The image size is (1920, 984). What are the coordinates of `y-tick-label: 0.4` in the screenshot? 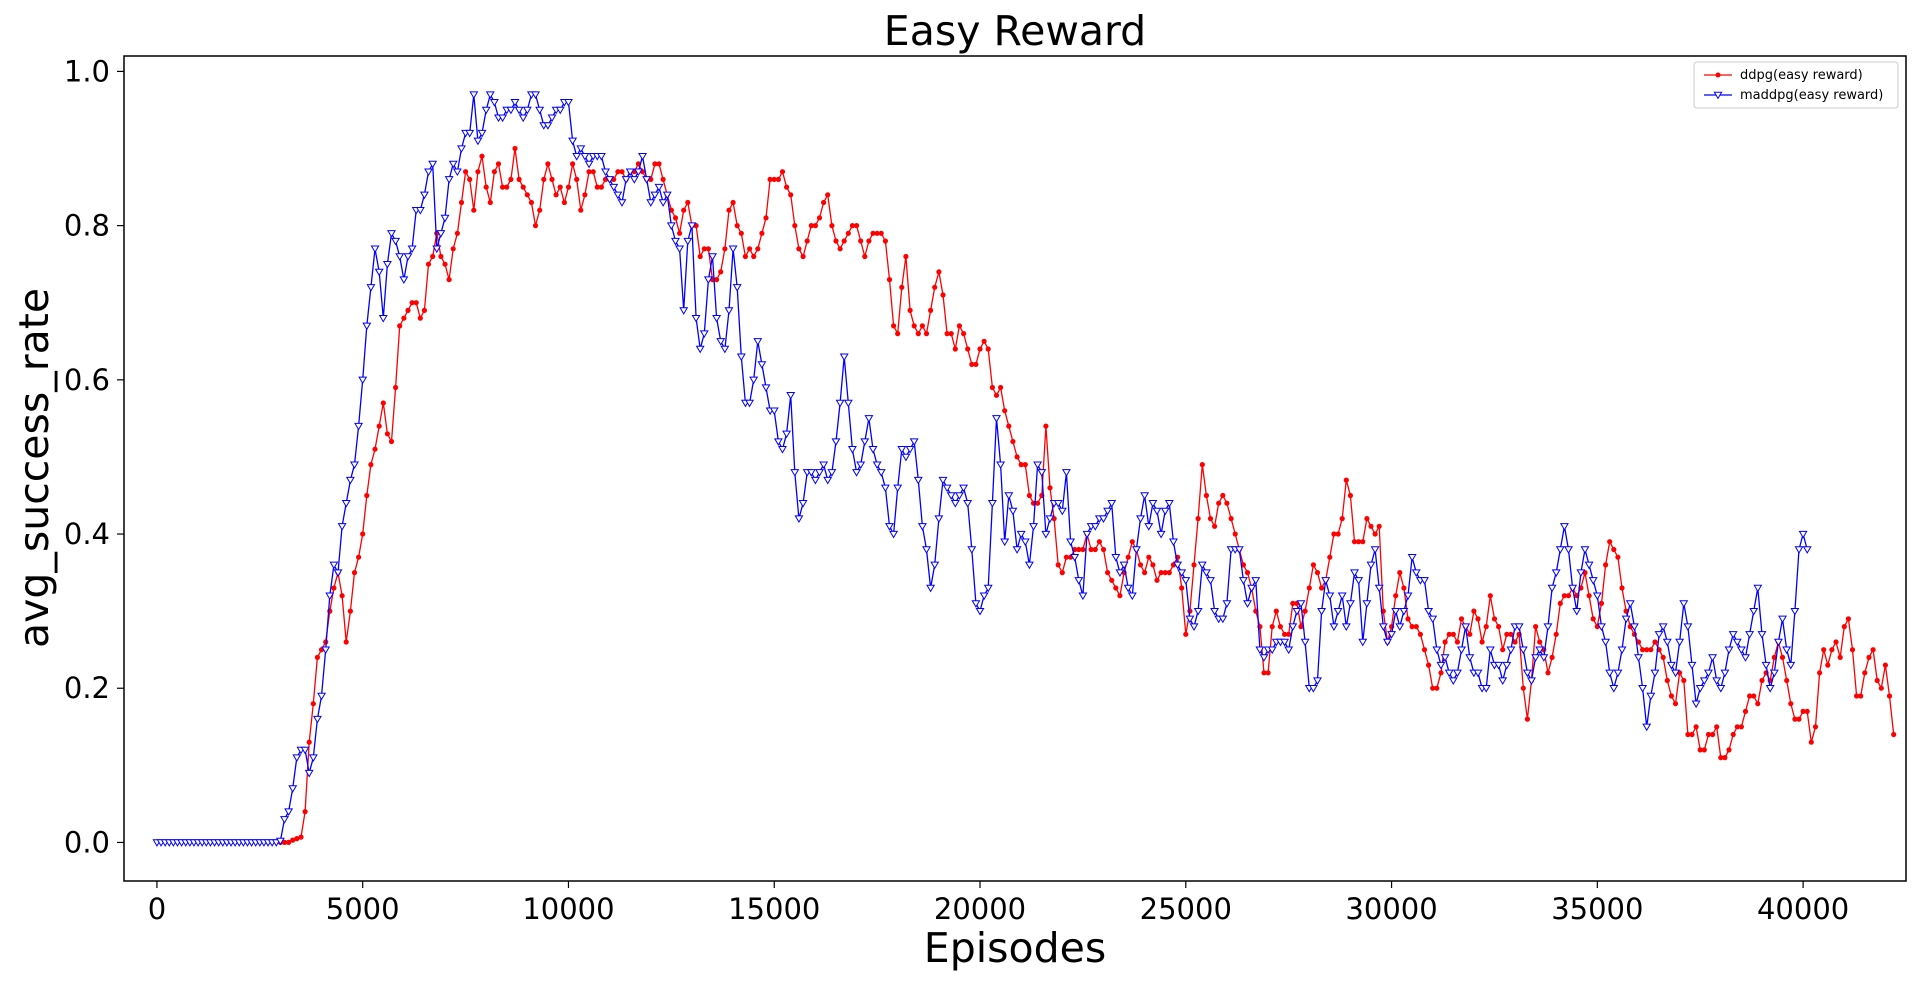 It's located at (87, 534).